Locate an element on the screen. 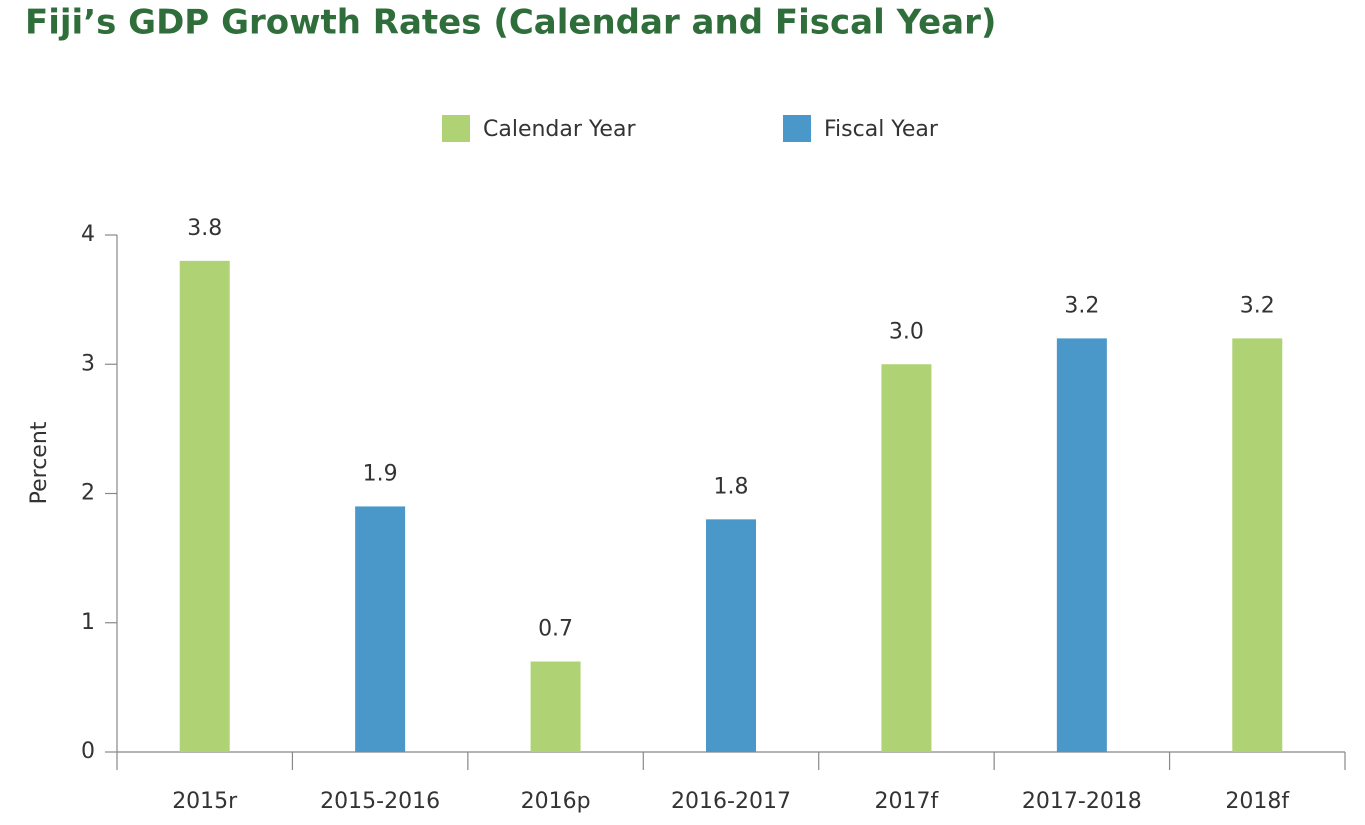 This screenshot has height=825, width=1365. data-label: 3.8 is located at coordinates (204, 228).